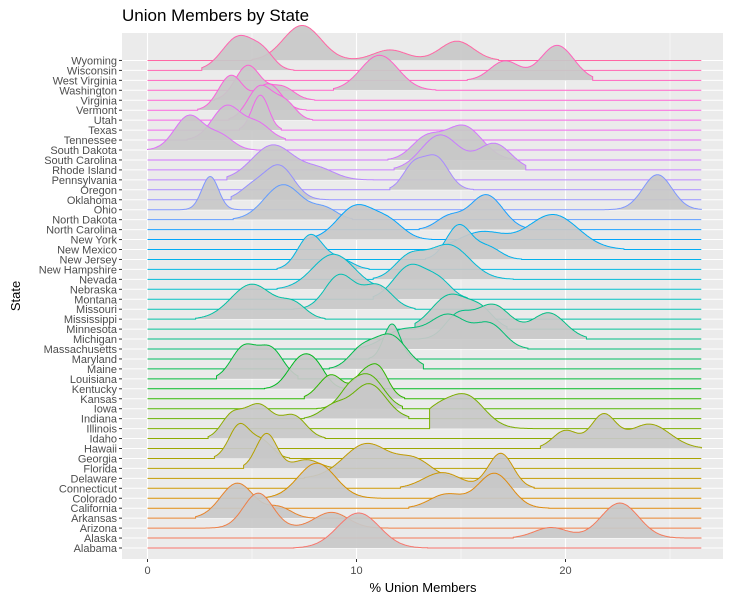 The width and height of the screenshot is (733, 603). What do you see at coordinates (94, 519) in the screenshot?
I see `y-tick-label: Arkansas` at bounding box center [94, 519].